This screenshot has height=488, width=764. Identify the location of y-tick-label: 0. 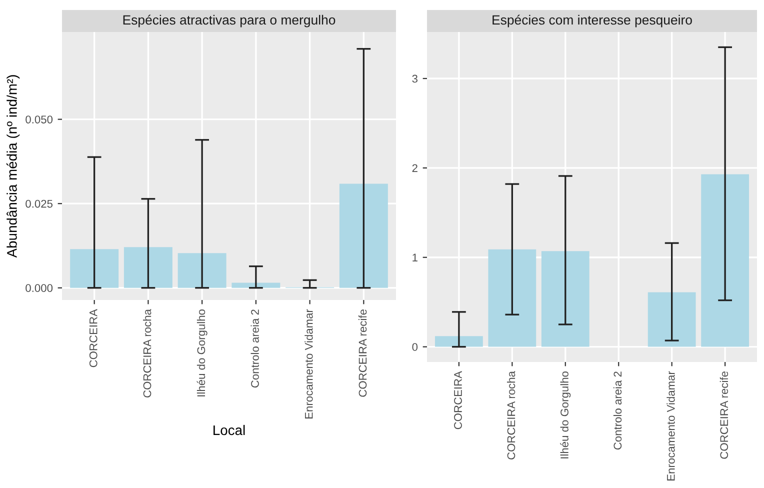
(415, 347).